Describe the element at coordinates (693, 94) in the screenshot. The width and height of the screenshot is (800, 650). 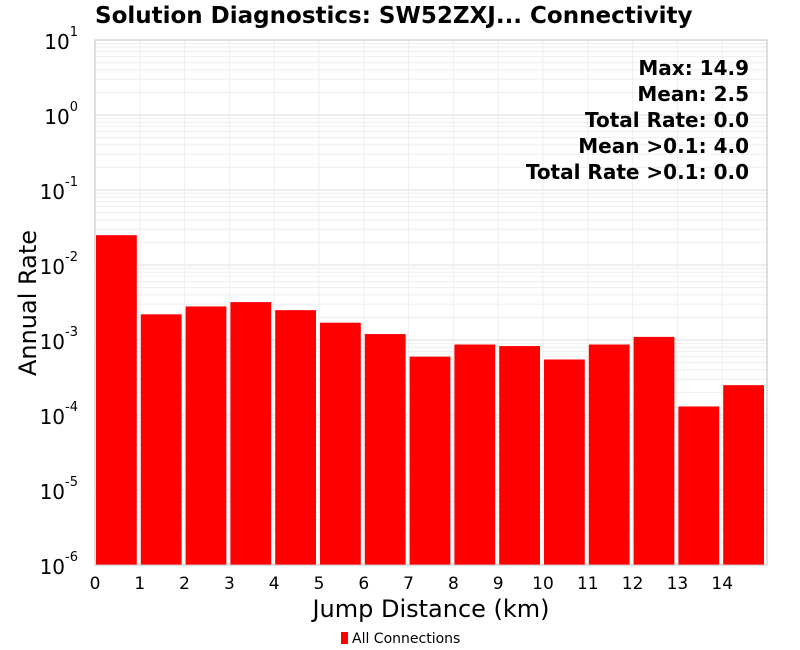
I see `stat-annotation: Mean: 2.5` at that location.